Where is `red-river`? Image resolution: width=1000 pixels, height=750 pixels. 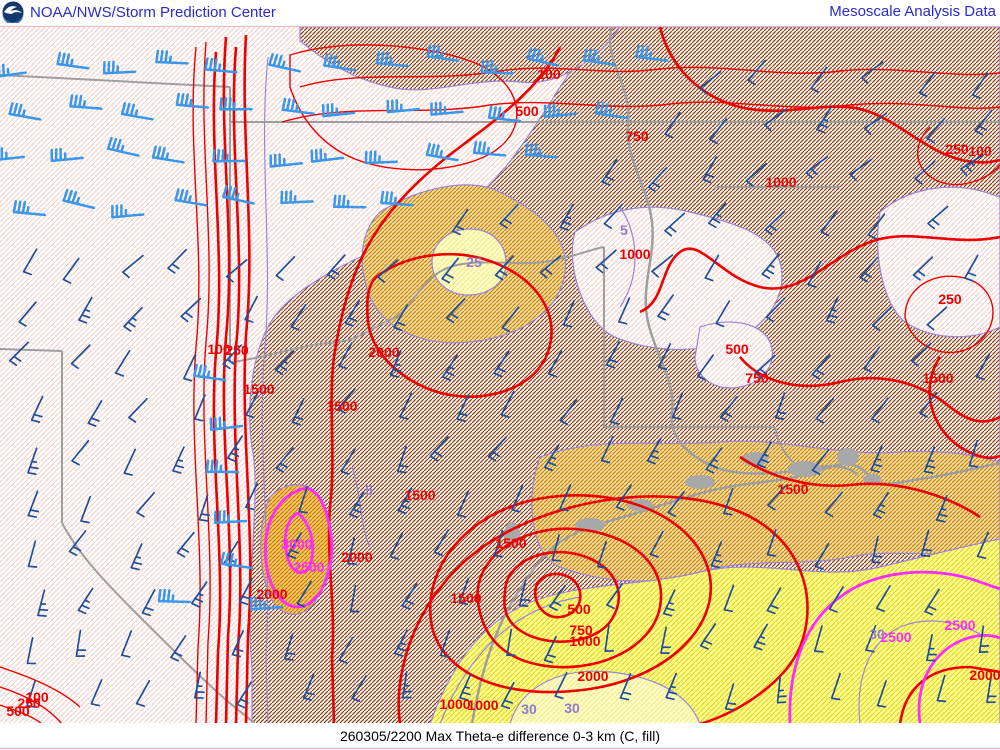 red-river is located at coordinates (418, 304).